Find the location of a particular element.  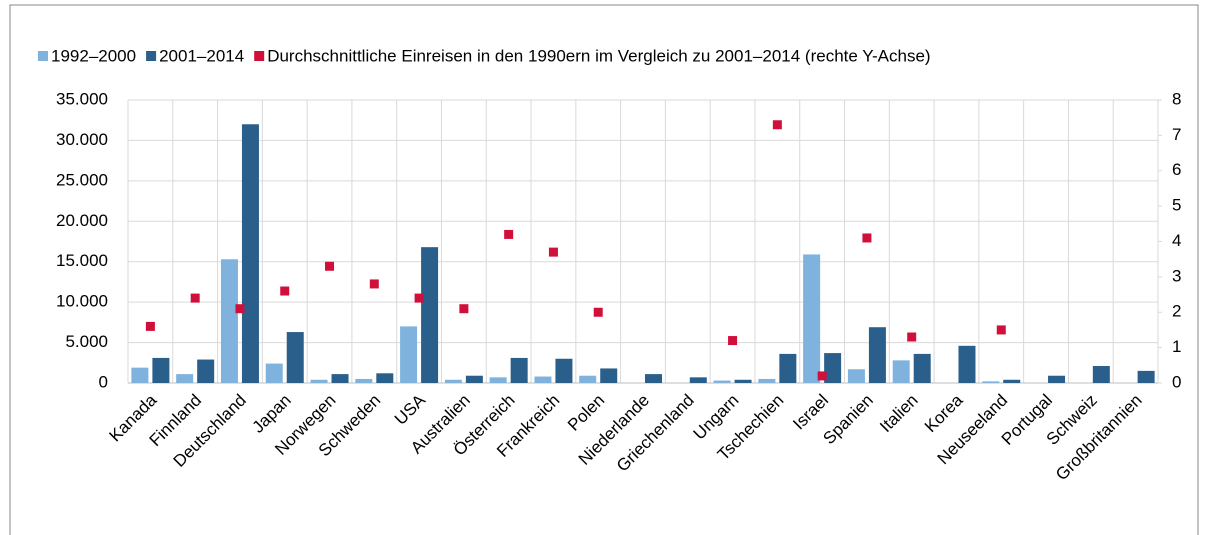

y2-tick-label: 1 is located at coordinates (1176, 346).